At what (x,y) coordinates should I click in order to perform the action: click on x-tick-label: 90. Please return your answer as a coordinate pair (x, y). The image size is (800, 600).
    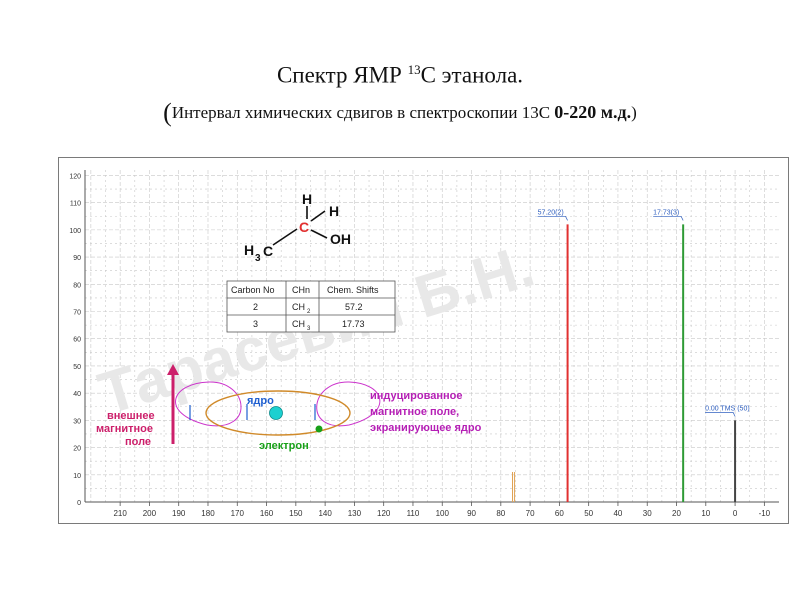
    Looking at the image, I should click on (471, 513).